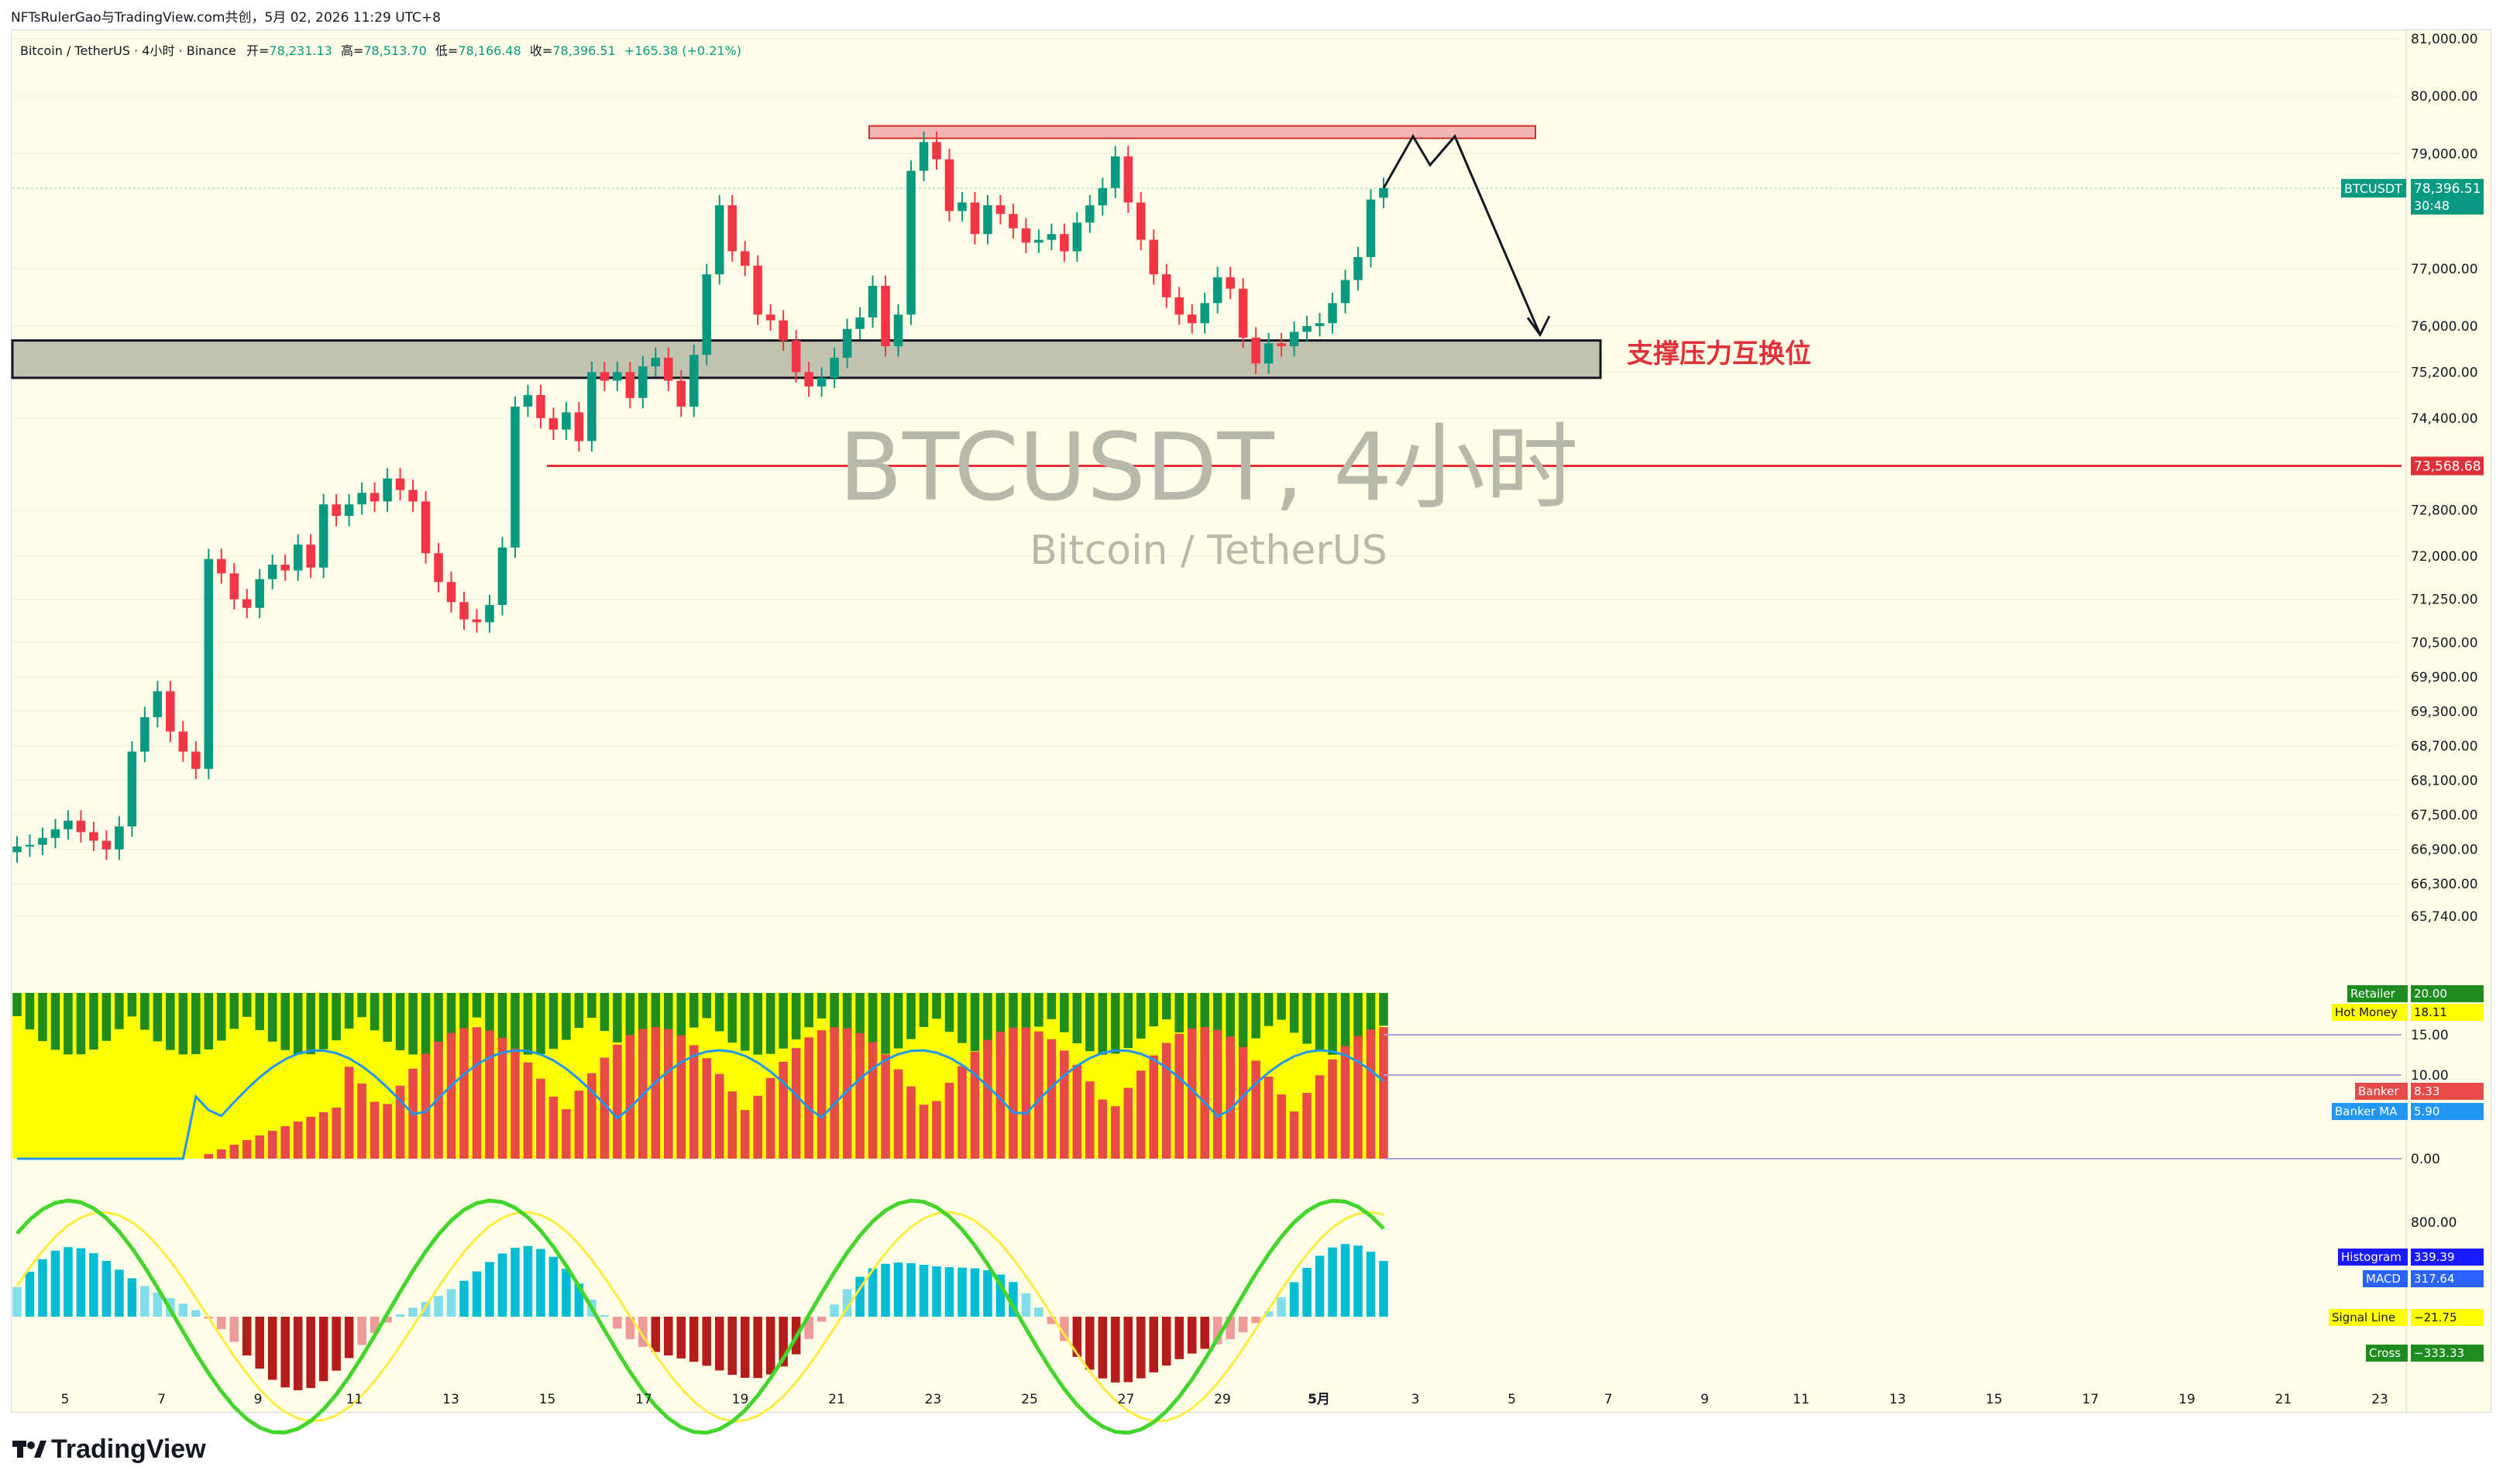 The height and width of the screenshot is (1484, 2503). What do you see at coordinates (700, 1104) in the screenshot?
I see `banker-ma-line` at bounding box center [700, 1104].